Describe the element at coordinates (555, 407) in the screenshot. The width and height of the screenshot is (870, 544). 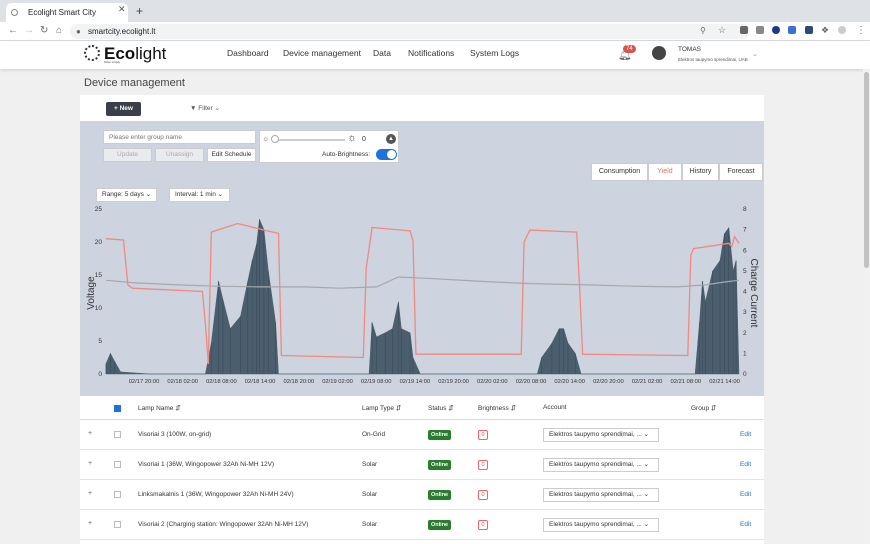
I see `col-account: Account` at that location.